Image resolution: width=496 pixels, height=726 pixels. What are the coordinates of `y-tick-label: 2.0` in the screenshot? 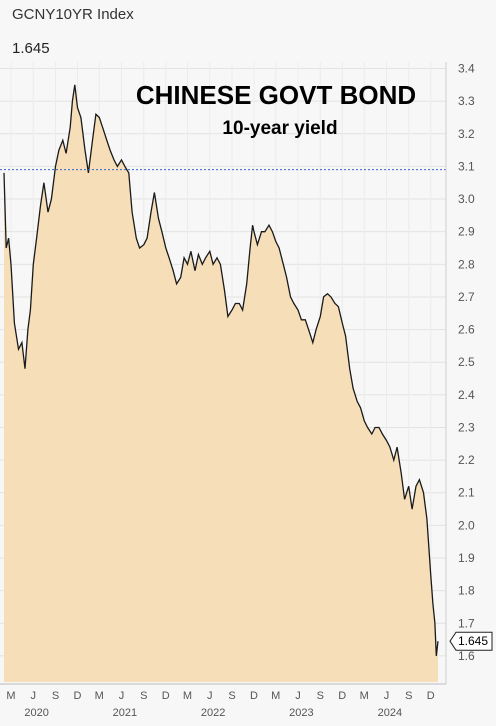 It's located at (466, 525).